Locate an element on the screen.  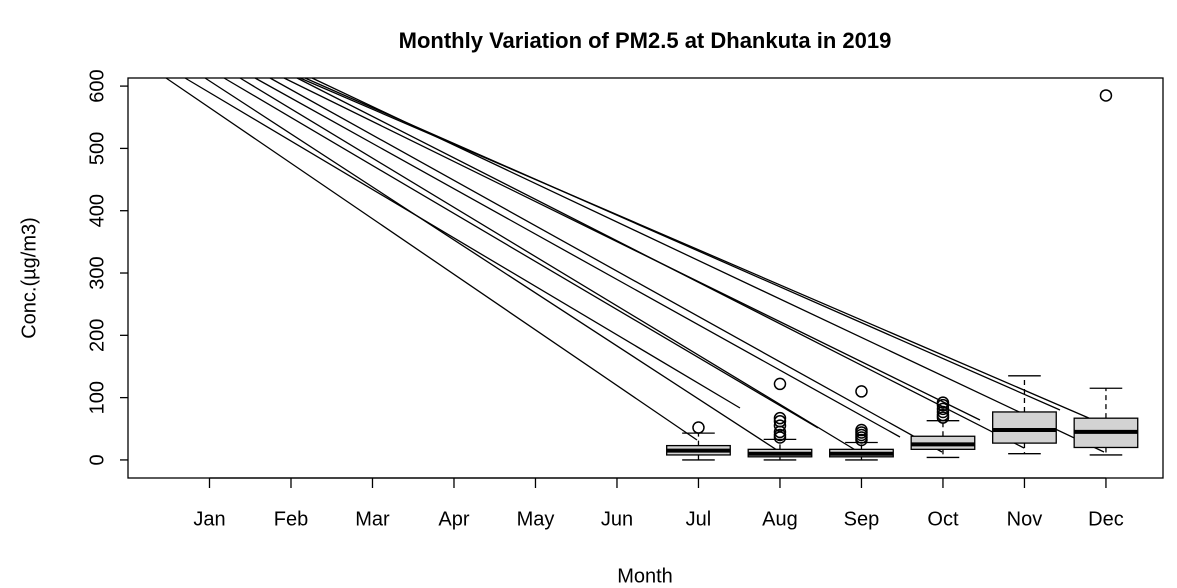
y-tick-label: 400 is located at coordinates (97, 210).